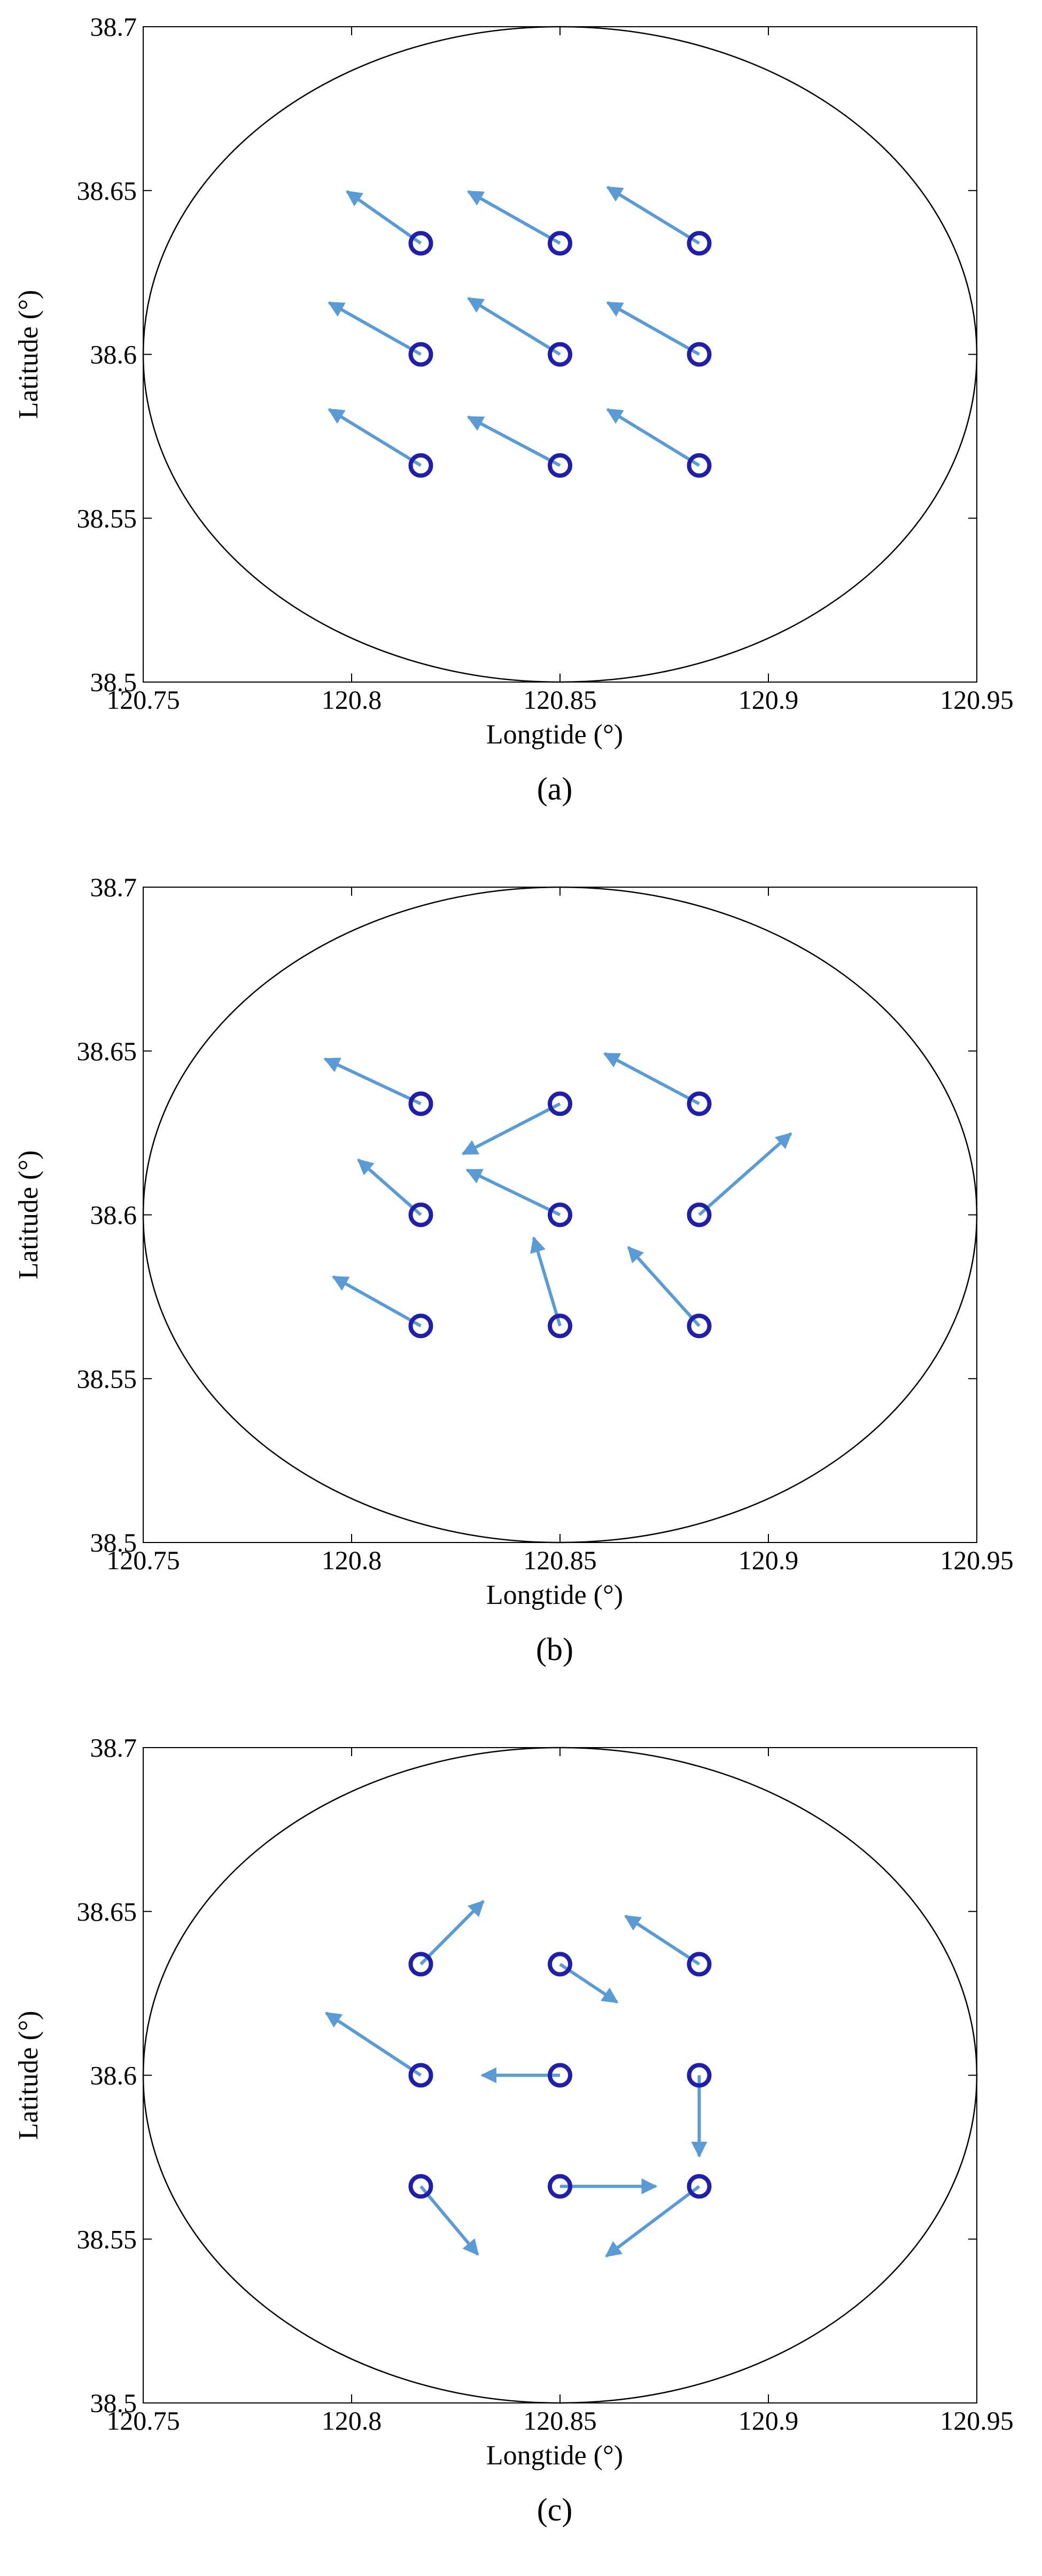 This screenshot has height=2576, width=1042. I want to click on panel-label: (c), so click(555, 2509).